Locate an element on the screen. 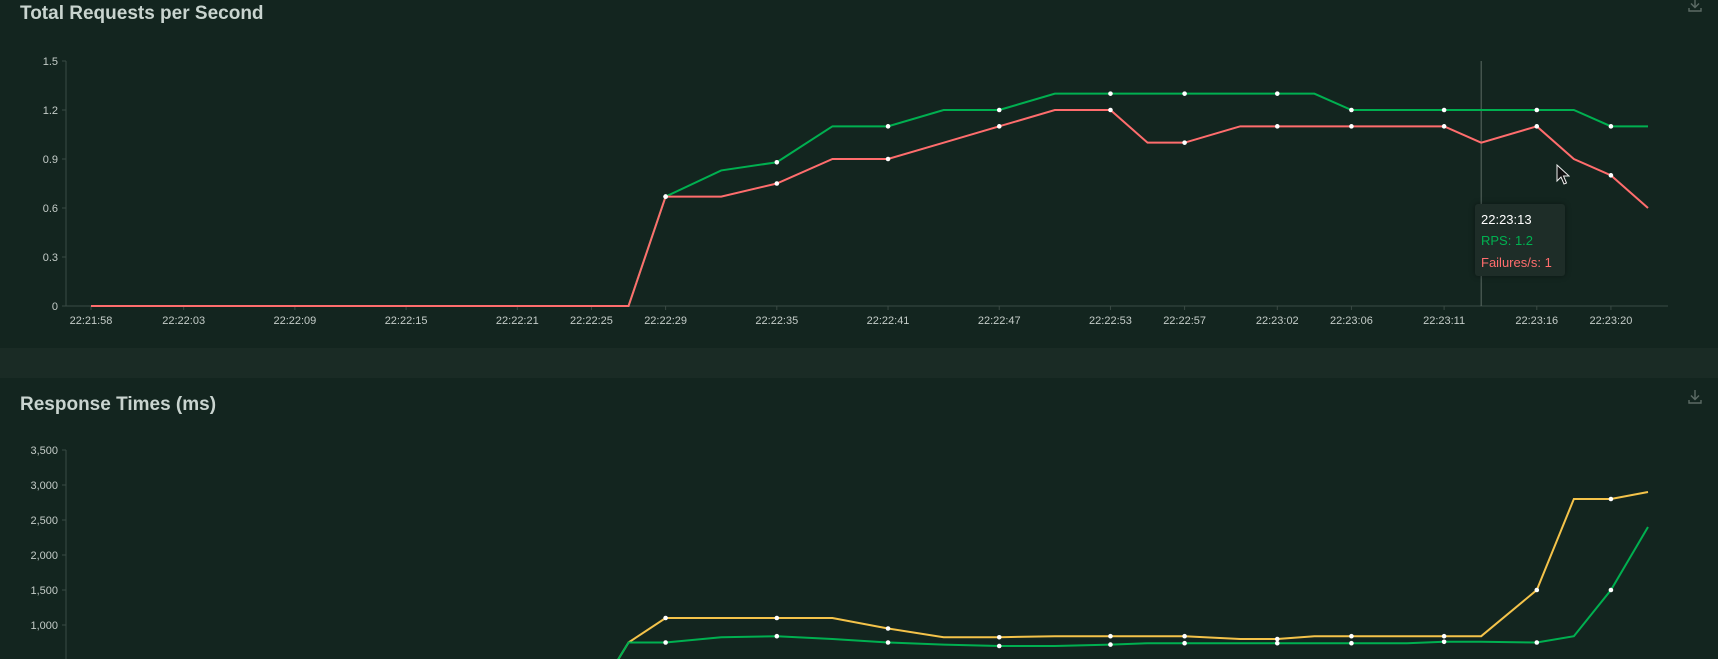 Image resolution: width=1718 pixels, height=659 pixels. y-tick-label: 0.3 is located at coordinates (50, 258).